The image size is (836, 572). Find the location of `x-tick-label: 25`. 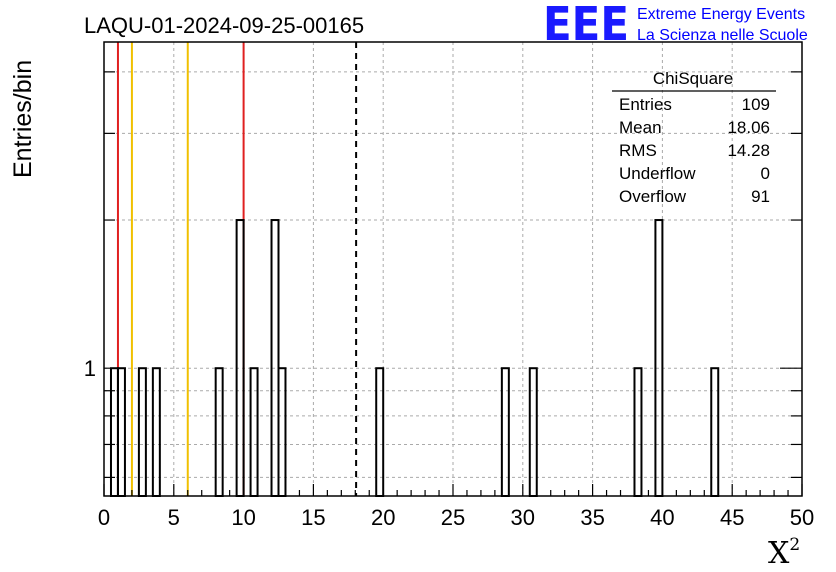

x-tick-label: 25 is located at coordinates (453, 517).